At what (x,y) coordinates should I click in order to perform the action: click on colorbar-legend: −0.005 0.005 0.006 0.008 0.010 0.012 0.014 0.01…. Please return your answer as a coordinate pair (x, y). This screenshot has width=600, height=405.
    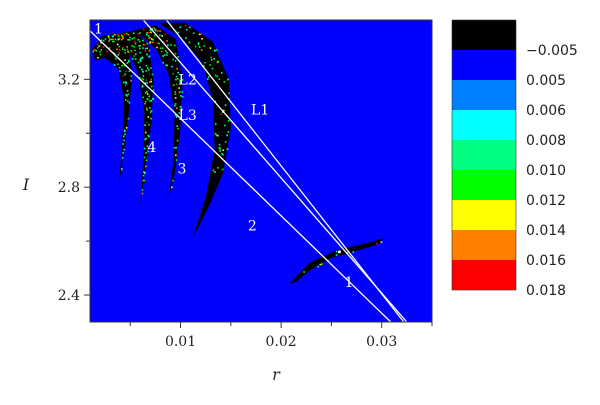
    Looking at the image, I should click on (514, 159).